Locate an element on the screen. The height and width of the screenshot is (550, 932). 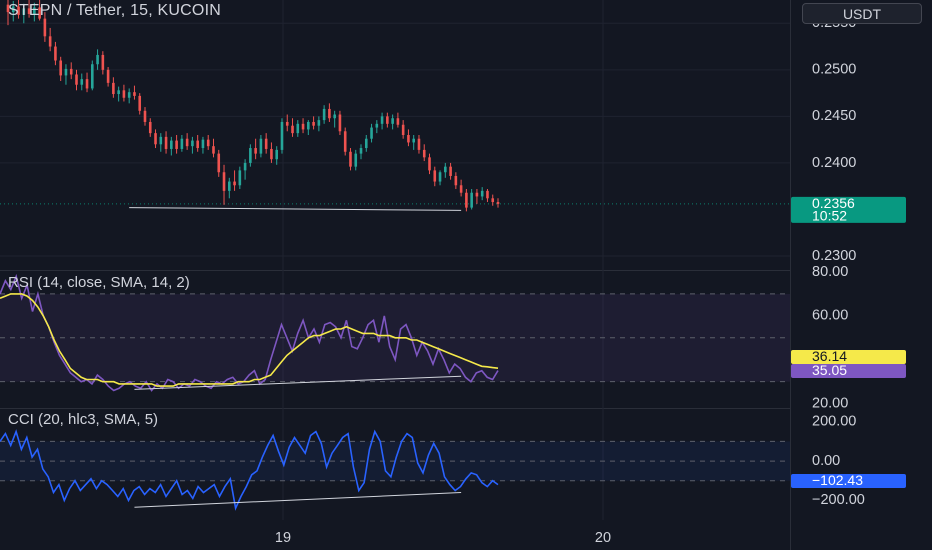
last-price-value: 0.2356 is located at coordinates (833, 203).